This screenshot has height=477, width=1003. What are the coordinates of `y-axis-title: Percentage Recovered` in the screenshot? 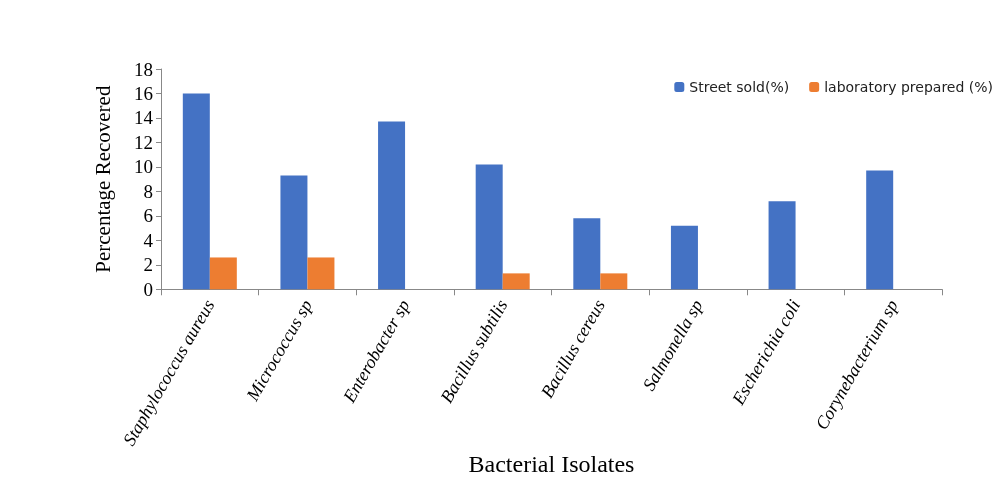 It's located at (102, 179).